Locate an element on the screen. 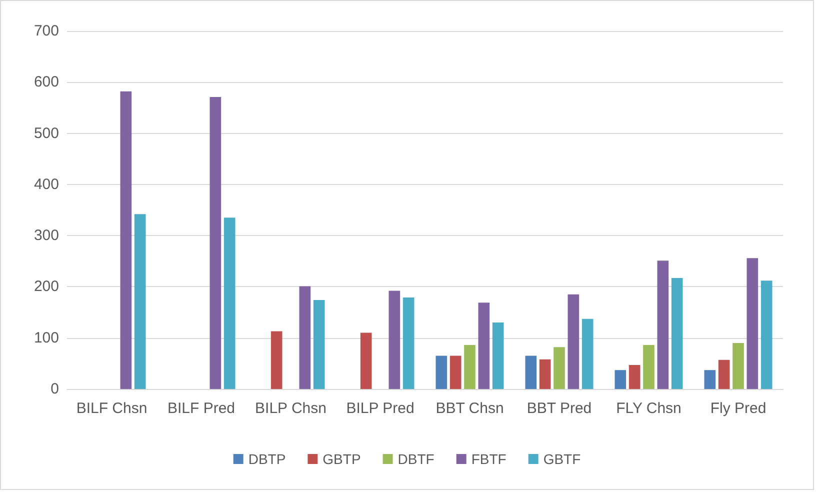 The height and width of the screenshot is (492, 816). x-tick-label: BILF Chsn is located at coordinates (112, 408).